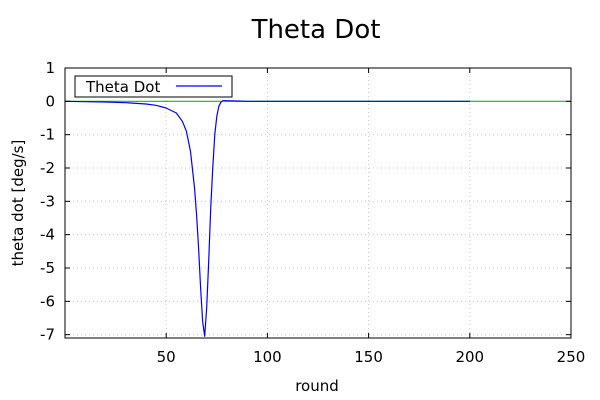  What do you see at coordinates (50, 101) in the screenshot?
I see `y-tick-label: 0` at bounding box center [50, 101].